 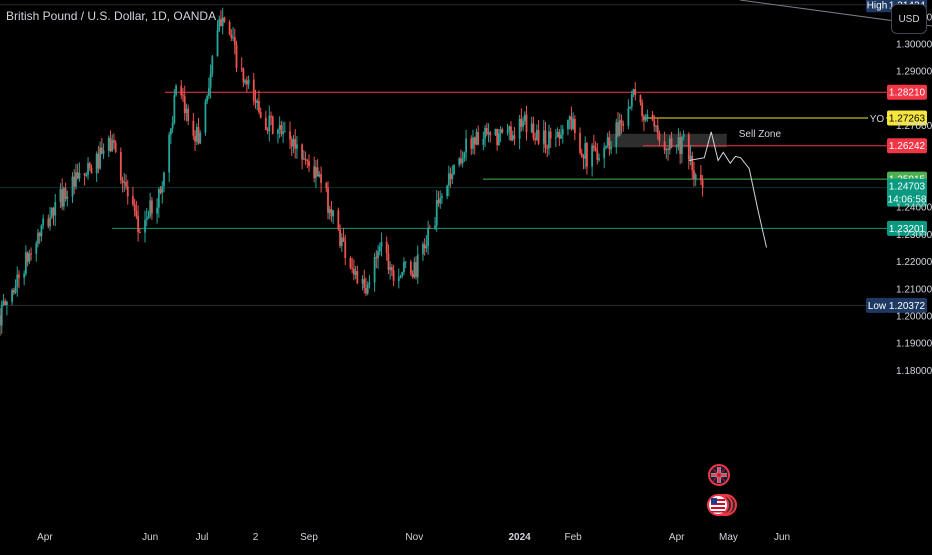 What do you see at coordinates (668, 140) in the screenshot?
I see `sell-zone-box` at bounding box center [668, 140].